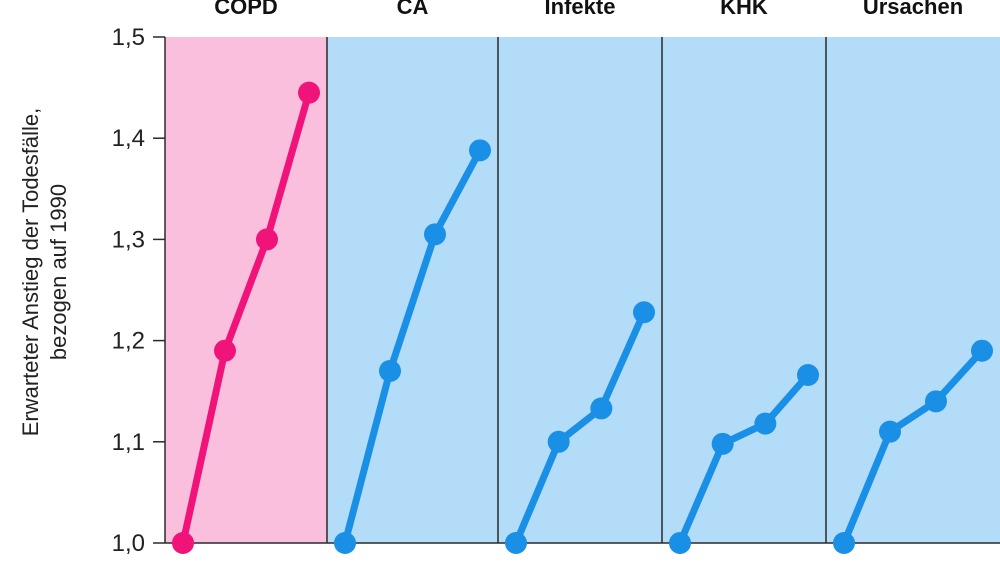  Describe the element at coordinates (128, 543) in the screenshot. I see `y-tick-label-0: 1,0` at that location.